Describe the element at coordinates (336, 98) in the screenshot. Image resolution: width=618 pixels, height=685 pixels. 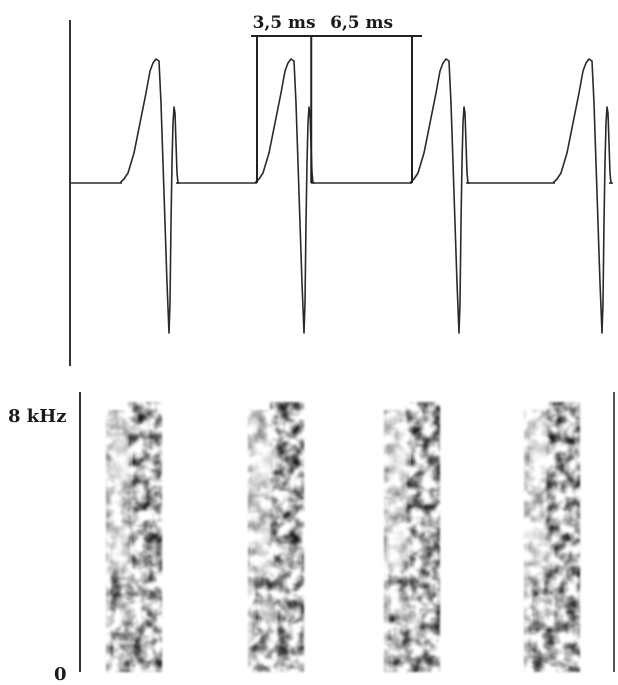
I see `interval-brackets: 3,5 ms 6,5 ms` at that location.